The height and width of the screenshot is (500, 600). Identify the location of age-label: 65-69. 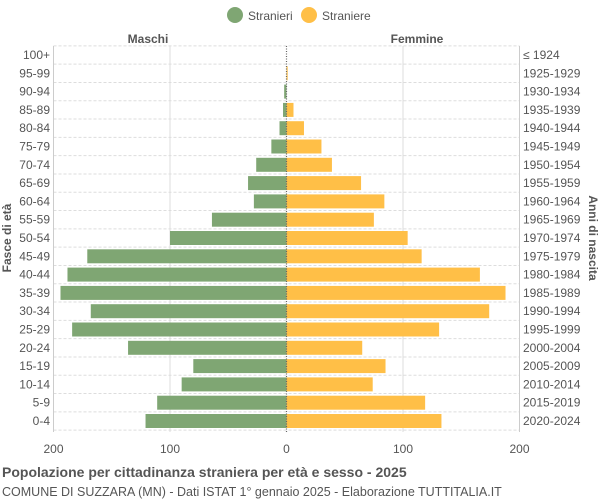
(34, 183).